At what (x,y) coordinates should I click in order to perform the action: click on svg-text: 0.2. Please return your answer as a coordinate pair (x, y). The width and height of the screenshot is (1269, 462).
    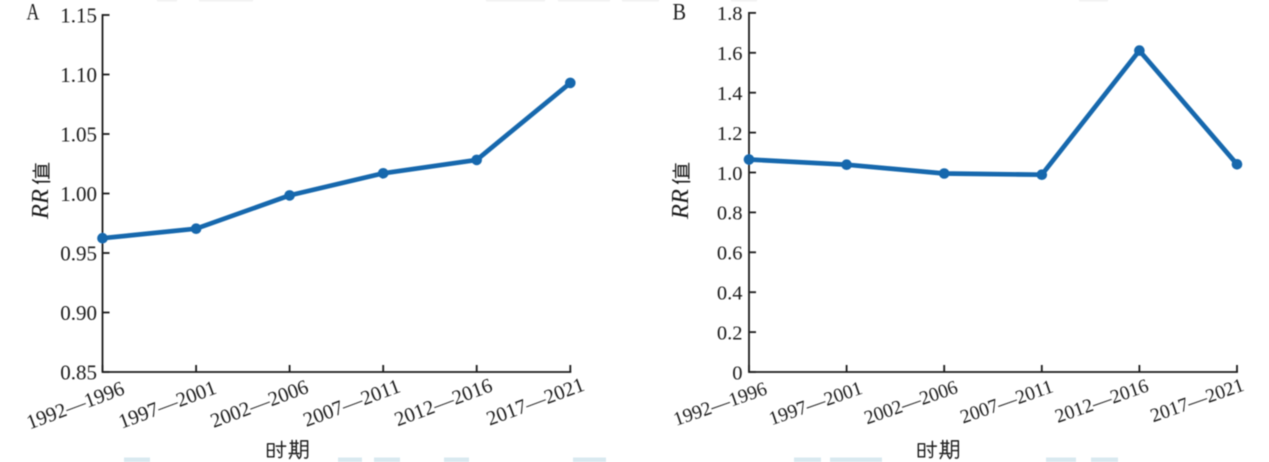
    Looking at the image, I should click on (730, 333).